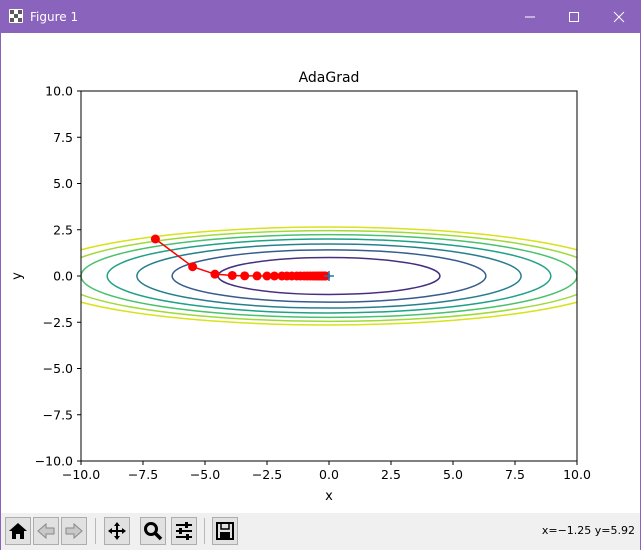  Describe the element at coordinates (0, 291) in the screenshot. I see `window-border-left` at that location.